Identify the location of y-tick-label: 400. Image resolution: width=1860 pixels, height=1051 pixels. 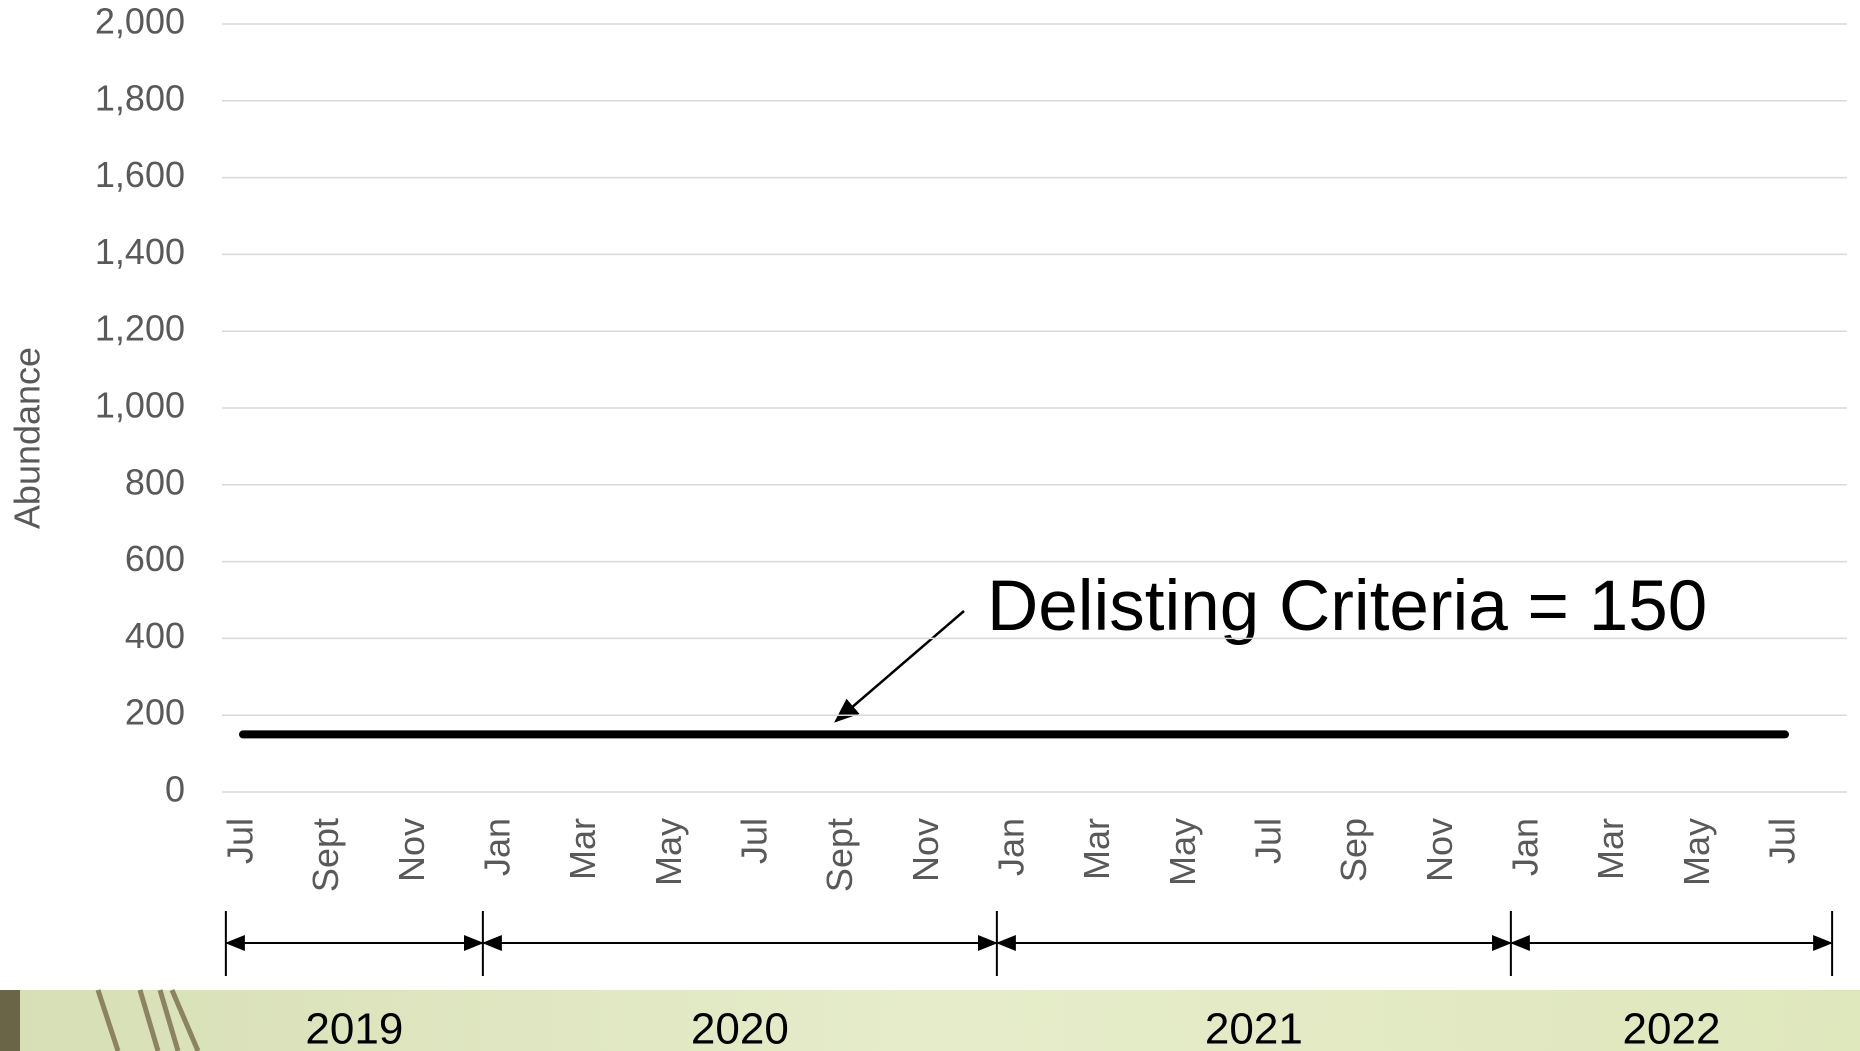
(155, 635).